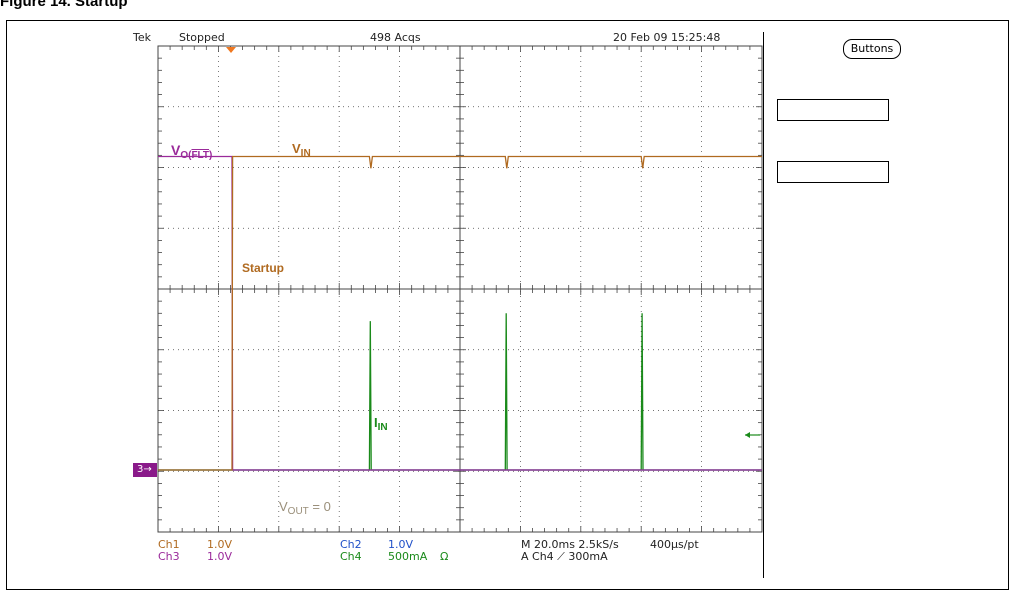 The image size is (1016, 596). Describe the element at coordinates (401, 544) in the screenshot. I see `ch2-scale: 1.0V` at that location.